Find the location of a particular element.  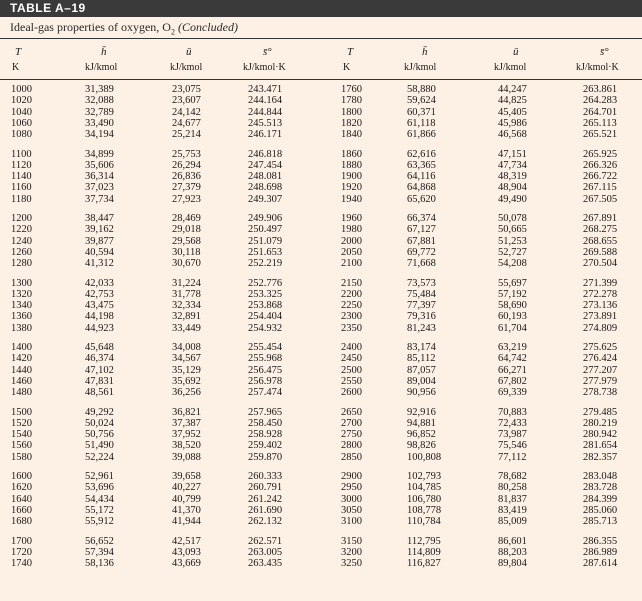

table-cell: 1360 is located at coordinates (21, 317).